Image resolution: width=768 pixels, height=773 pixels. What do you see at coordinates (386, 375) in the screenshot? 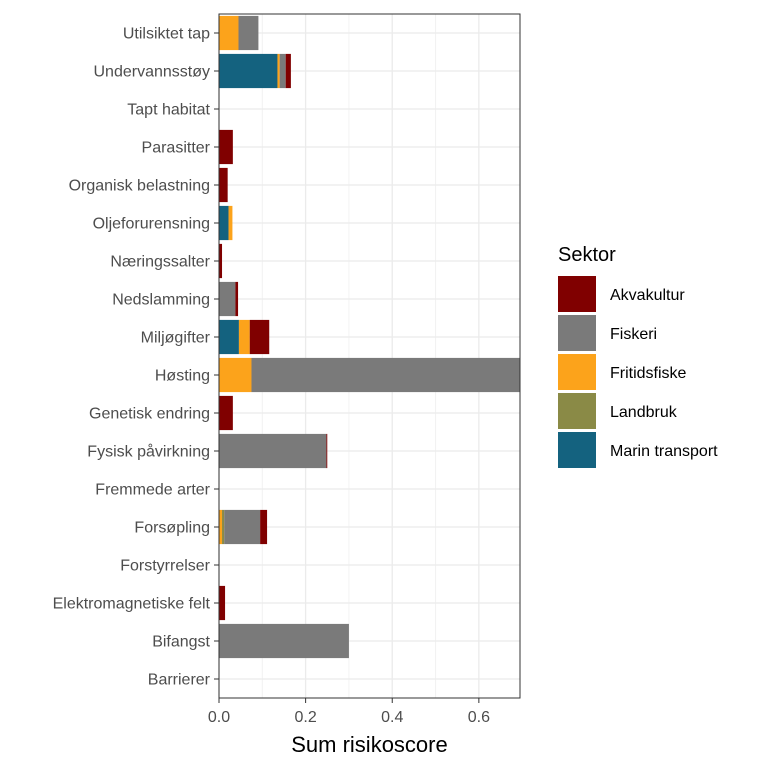
I see `bar-hosting-fiskeri` at bounding box center [386, 375].